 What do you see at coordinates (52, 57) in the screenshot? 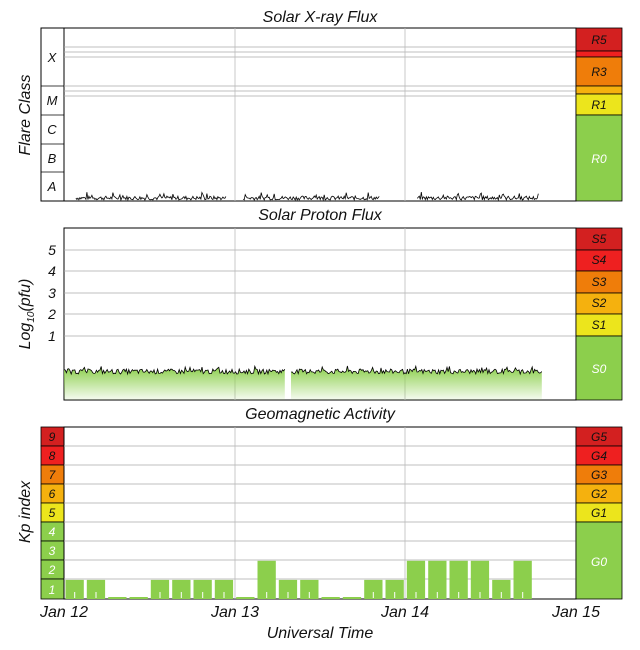
I see `xray-class-x: X` at bounding box center [52, 57].